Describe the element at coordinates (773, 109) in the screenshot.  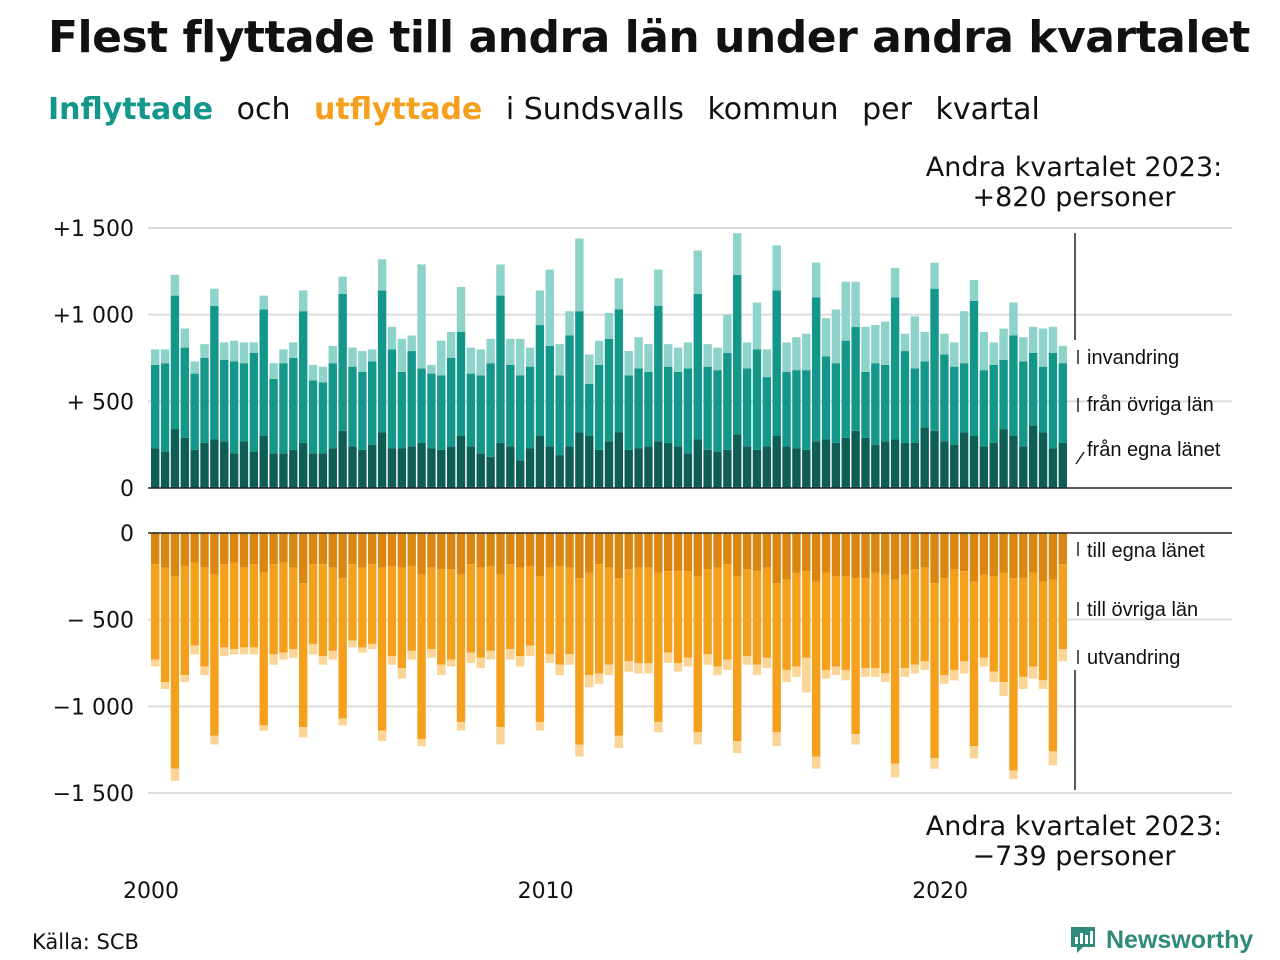
I see `subtitle-kommun: kommun` at that location.